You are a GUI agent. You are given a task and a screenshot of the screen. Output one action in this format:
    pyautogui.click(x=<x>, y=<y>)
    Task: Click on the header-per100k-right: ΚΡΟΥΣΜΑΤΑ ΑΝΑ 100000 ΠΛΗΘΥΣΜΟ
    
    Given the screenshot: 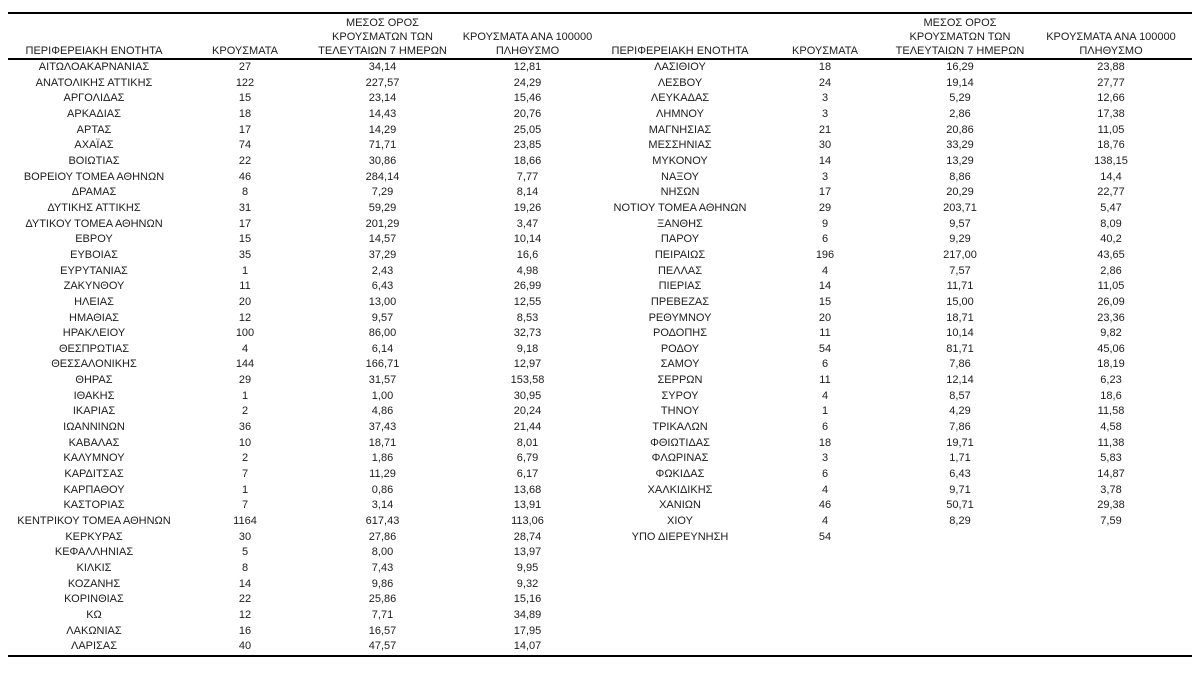 What is the action you would take?
    pyautogui.click(x=1111, y=36)
    